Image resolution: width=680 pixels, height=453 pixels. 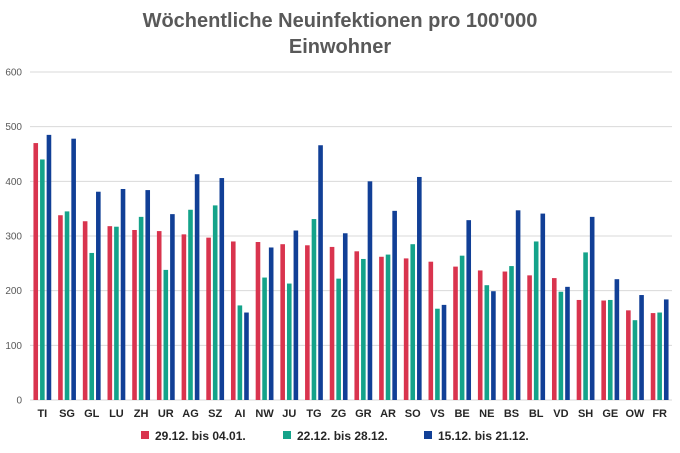 What do you see at coordinates (67, 414) in the screenshot?
I see `x-tick-label-sg: SG` at bounding box center [67, 414].